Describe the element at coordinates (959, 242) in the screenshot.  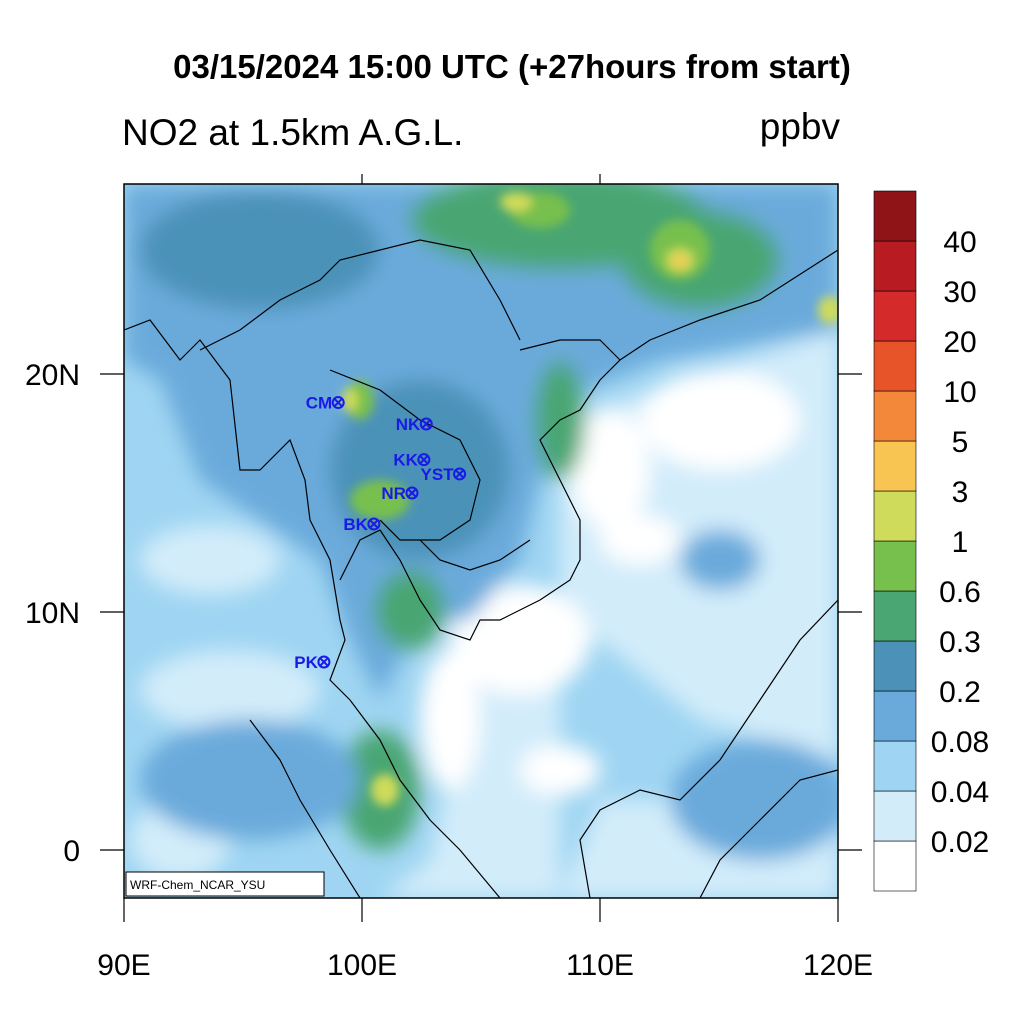
I see `colorbar-level-label: 40` at that location.